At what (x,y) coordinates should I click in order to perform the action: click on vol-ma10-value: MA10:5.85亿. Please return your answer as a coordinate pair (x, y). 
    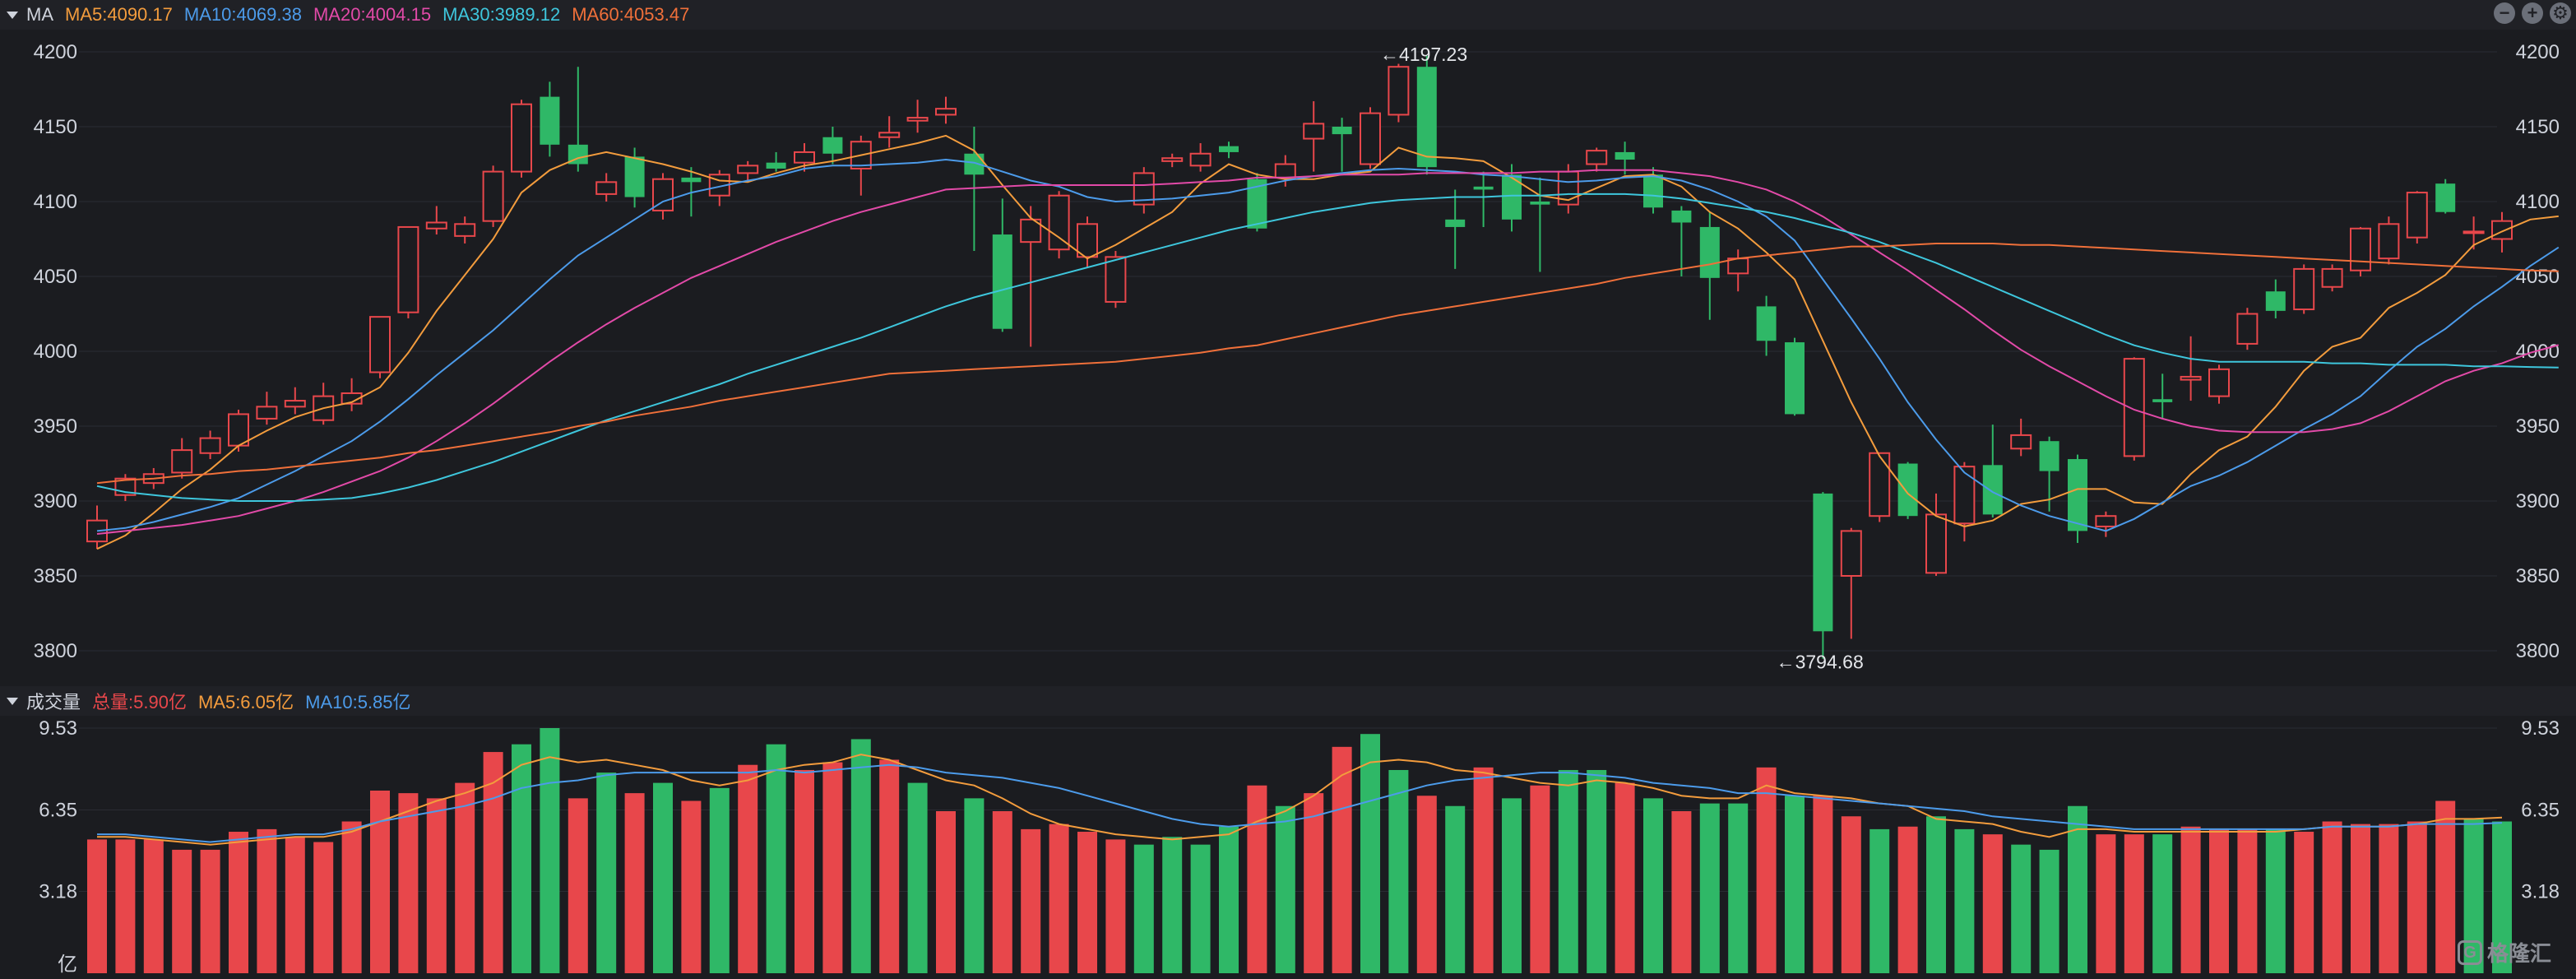
    Looking at the image, I should click on (358, 702).